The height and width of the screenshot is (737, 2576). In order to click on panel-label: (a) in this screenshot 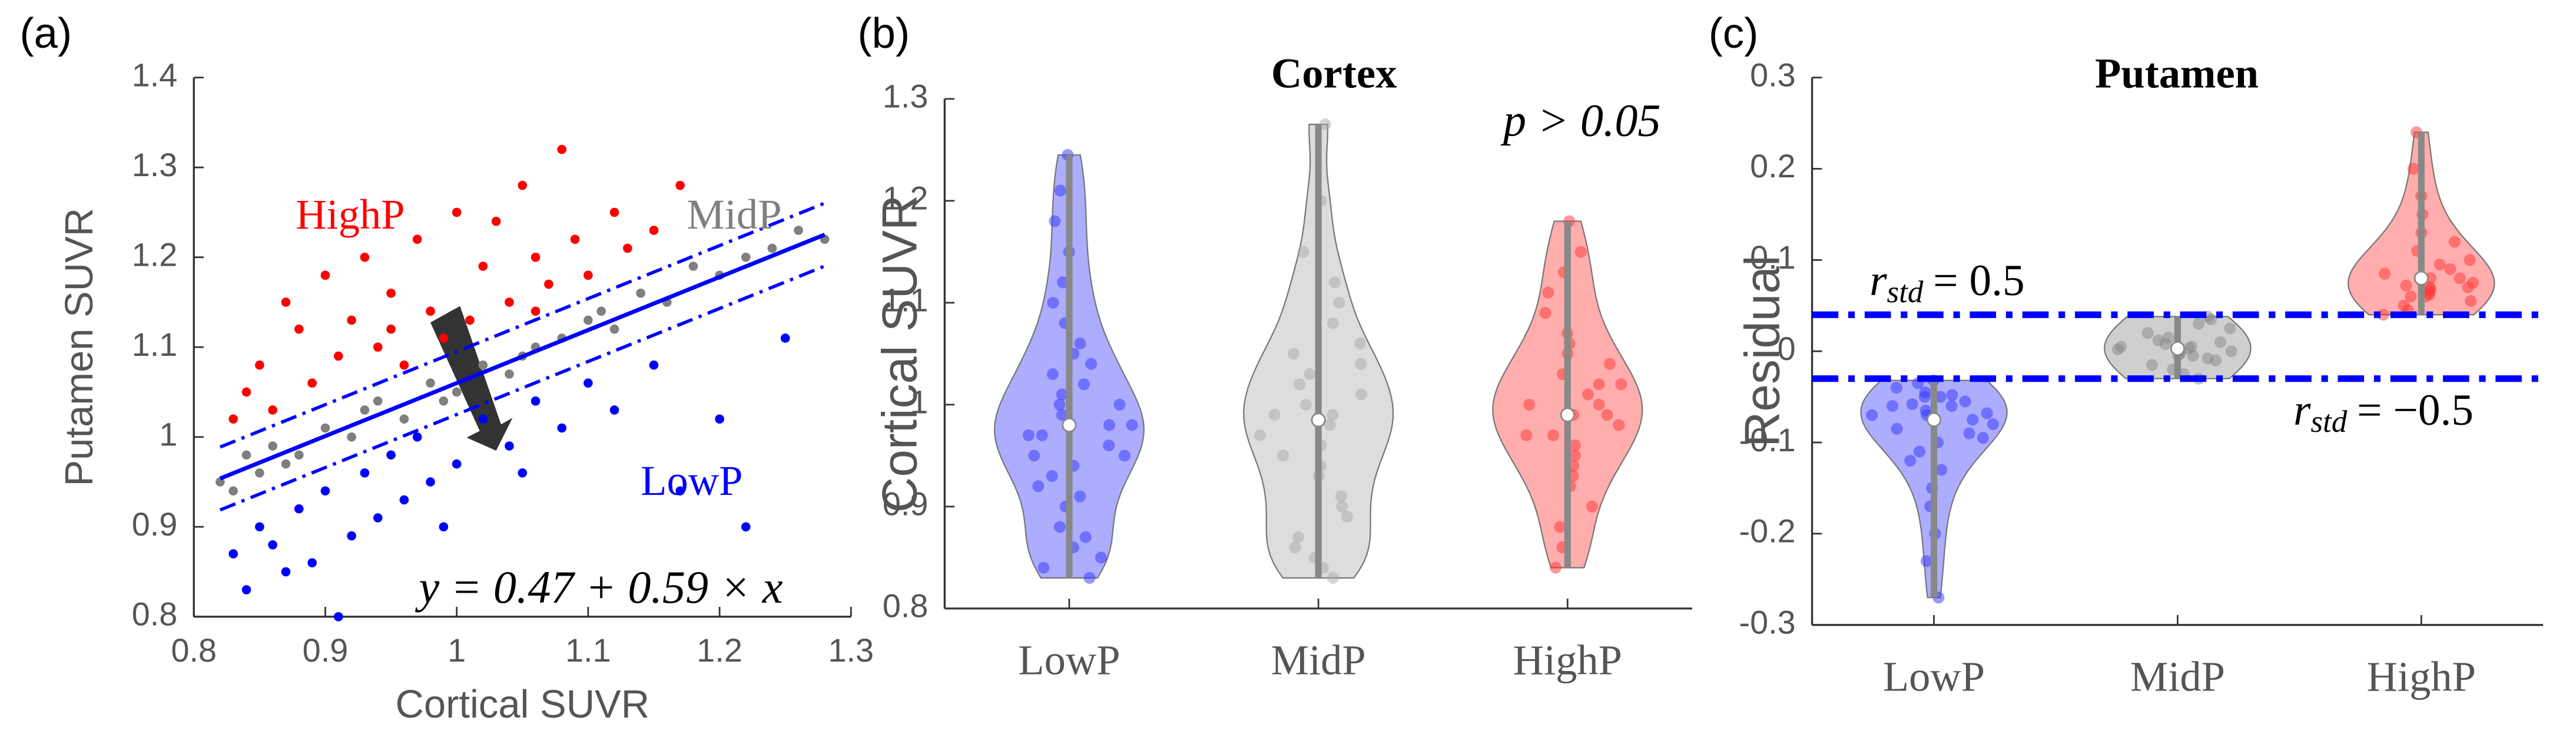, I will do `click(46, 33)`.